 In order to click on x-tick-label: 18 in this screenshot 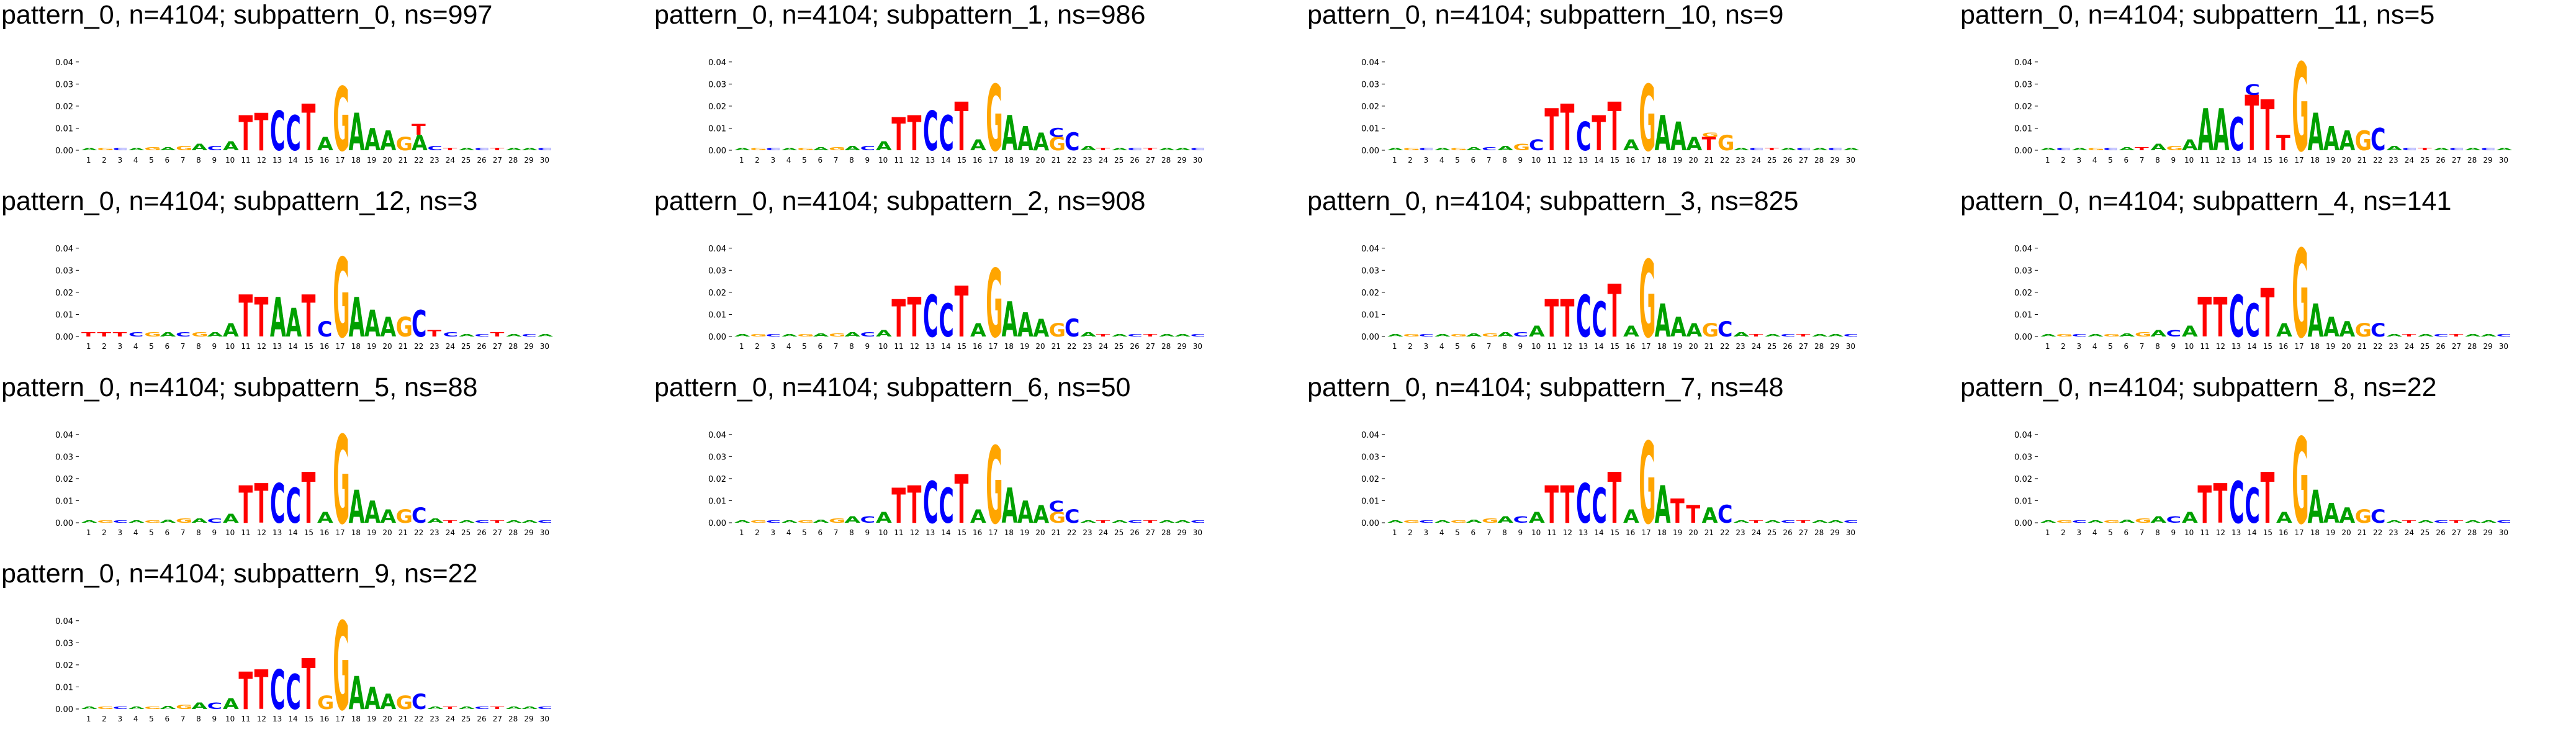, I will do `click(356, 346)`.